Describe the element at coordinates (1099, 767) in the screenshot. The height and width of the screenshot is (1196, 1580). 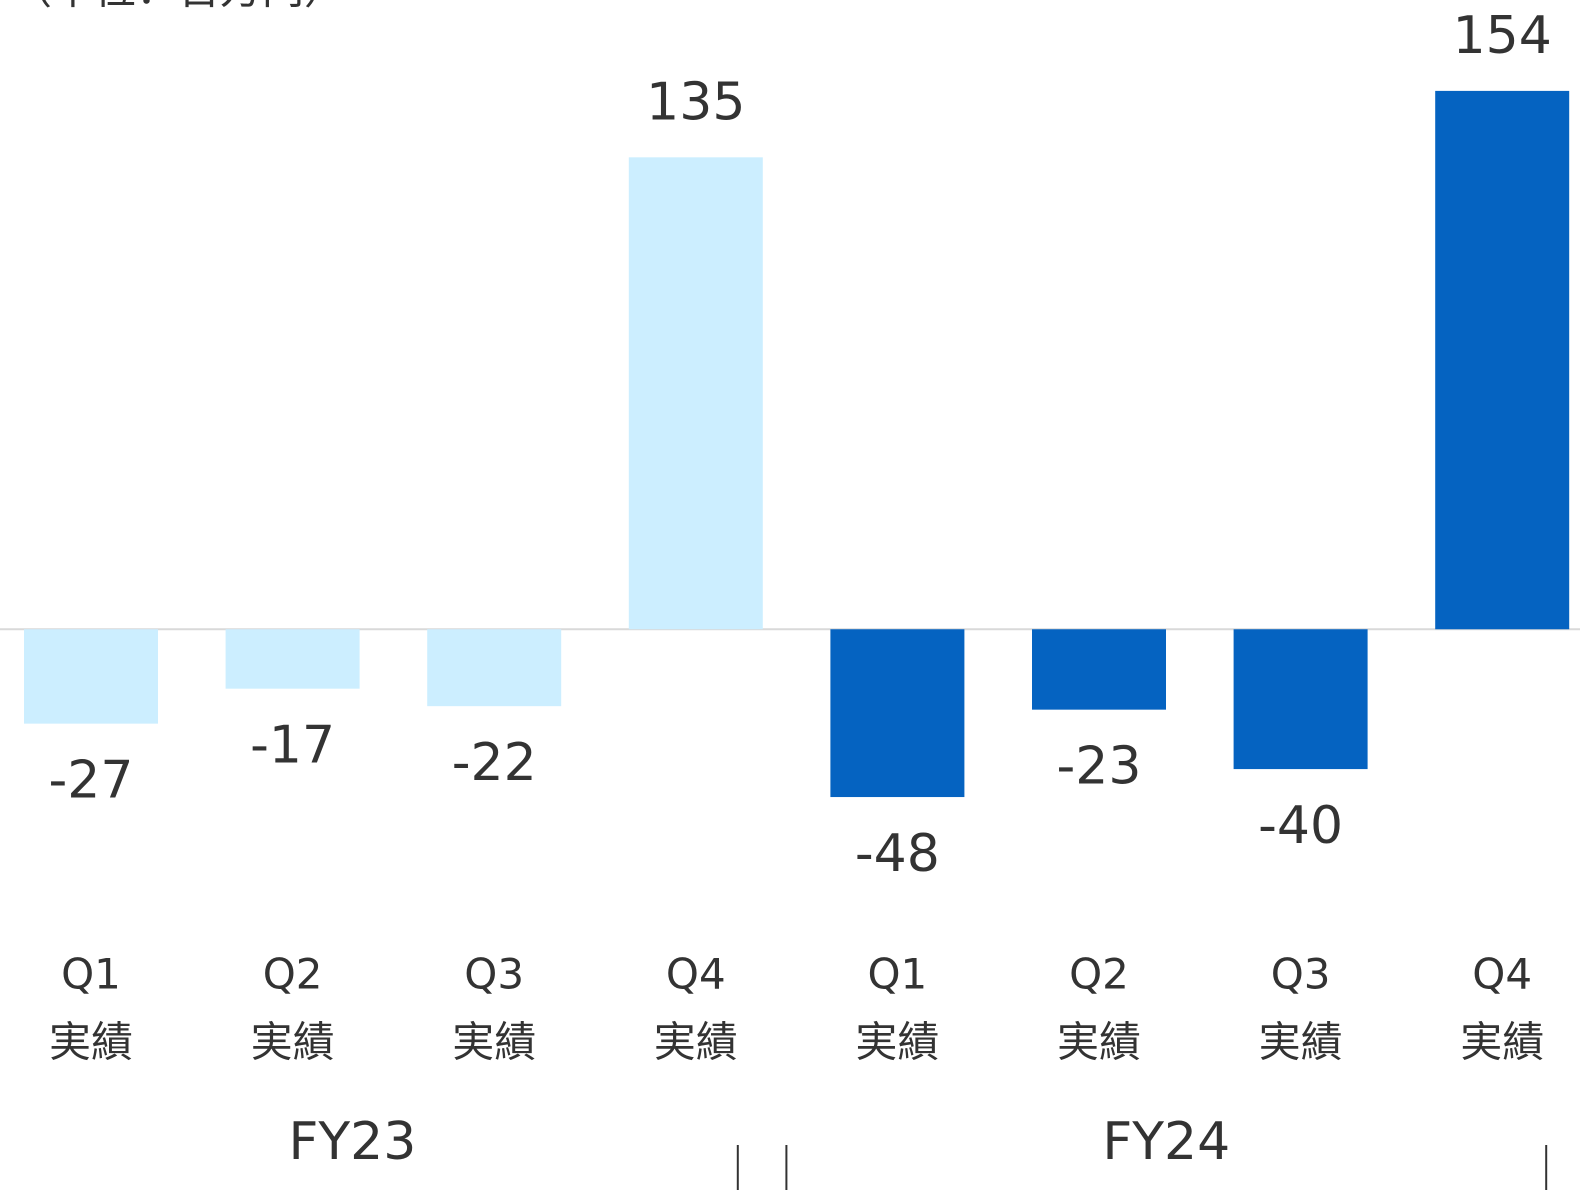
I see `data-label: -23` at that location.